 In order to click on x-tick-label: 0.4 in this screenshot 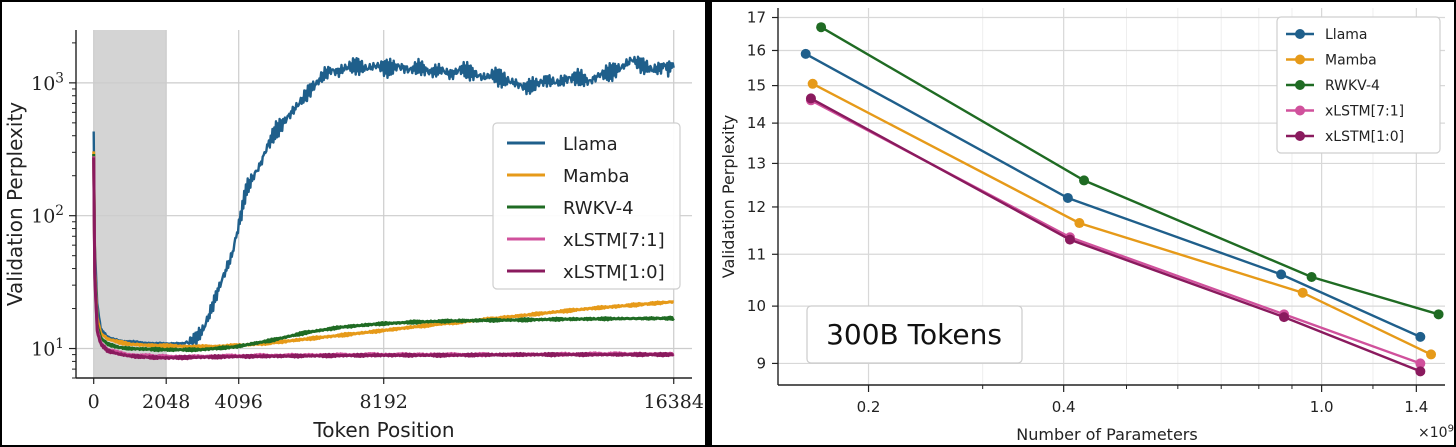, I will do `click(1064, 407)`.